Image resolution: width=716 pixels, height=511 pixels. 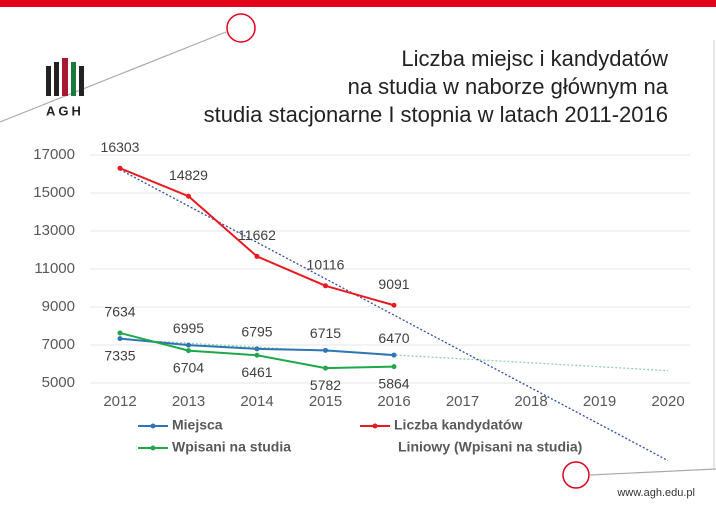 What do you see at coordinates (119, 401) in the screenshot?
I see `x-tick-label: 2012` at bounding box center [119, 401].